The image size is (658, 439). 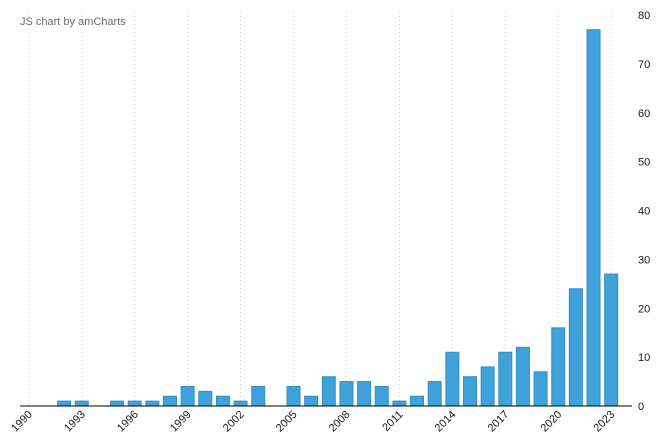 What do you see at coordinates (205, 398) in the screenshot?
I see `bar-2000` at bounding box center [205, 398].